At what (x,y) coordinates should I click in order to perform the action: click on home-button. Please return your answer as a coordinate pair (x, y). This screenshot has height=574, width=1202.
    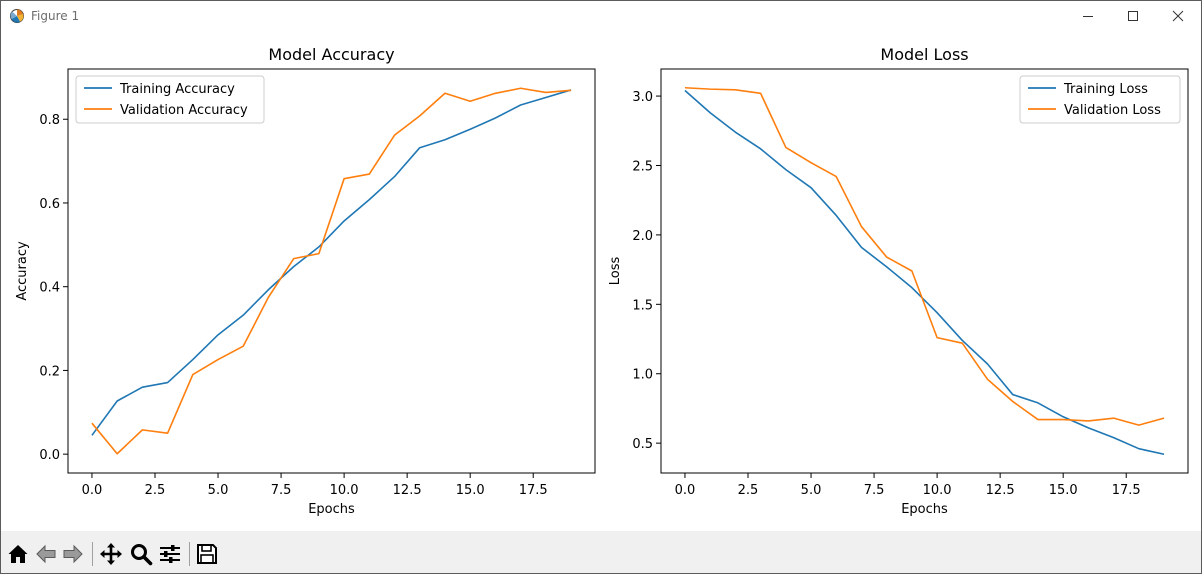
    Looking at the image, I should click on (18, 554).